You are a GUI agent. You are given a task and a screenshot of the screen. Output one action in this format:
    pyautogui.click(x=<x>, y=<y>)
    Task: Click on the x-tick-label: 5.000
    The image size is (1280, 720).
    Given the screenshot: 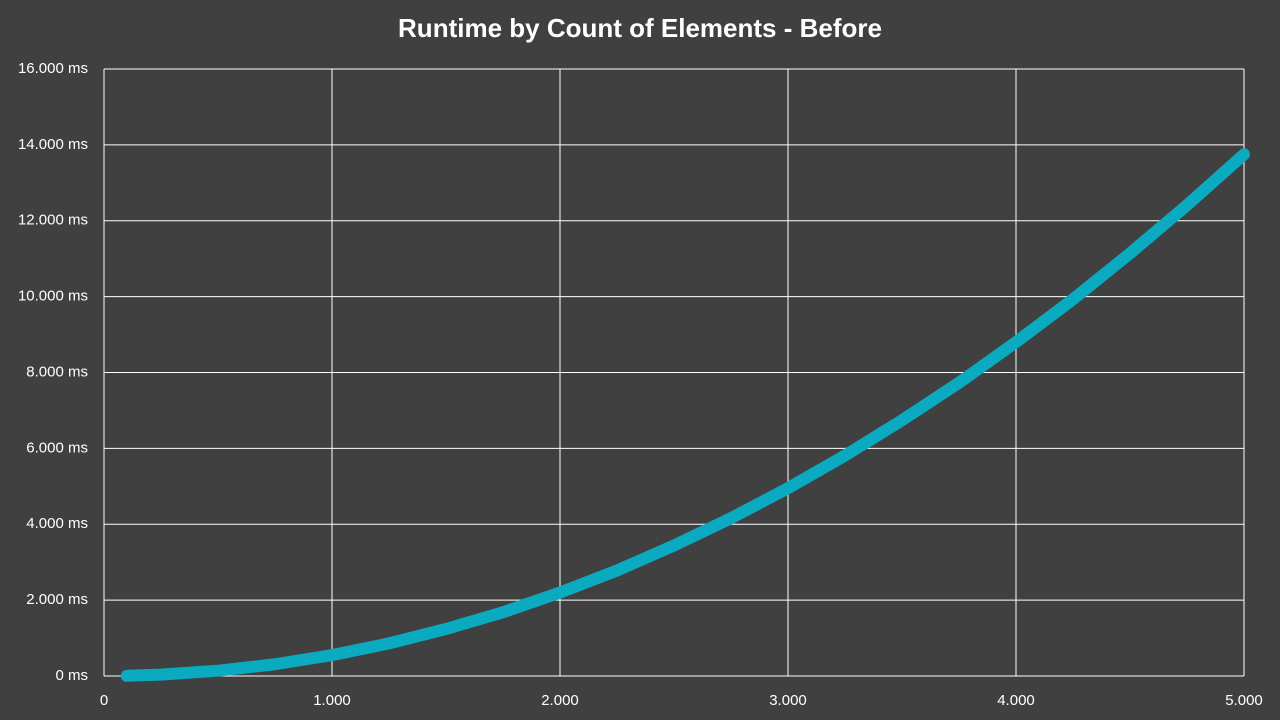 What is the action you would take?
    pyautogui.click(x=1244, y=700)
    